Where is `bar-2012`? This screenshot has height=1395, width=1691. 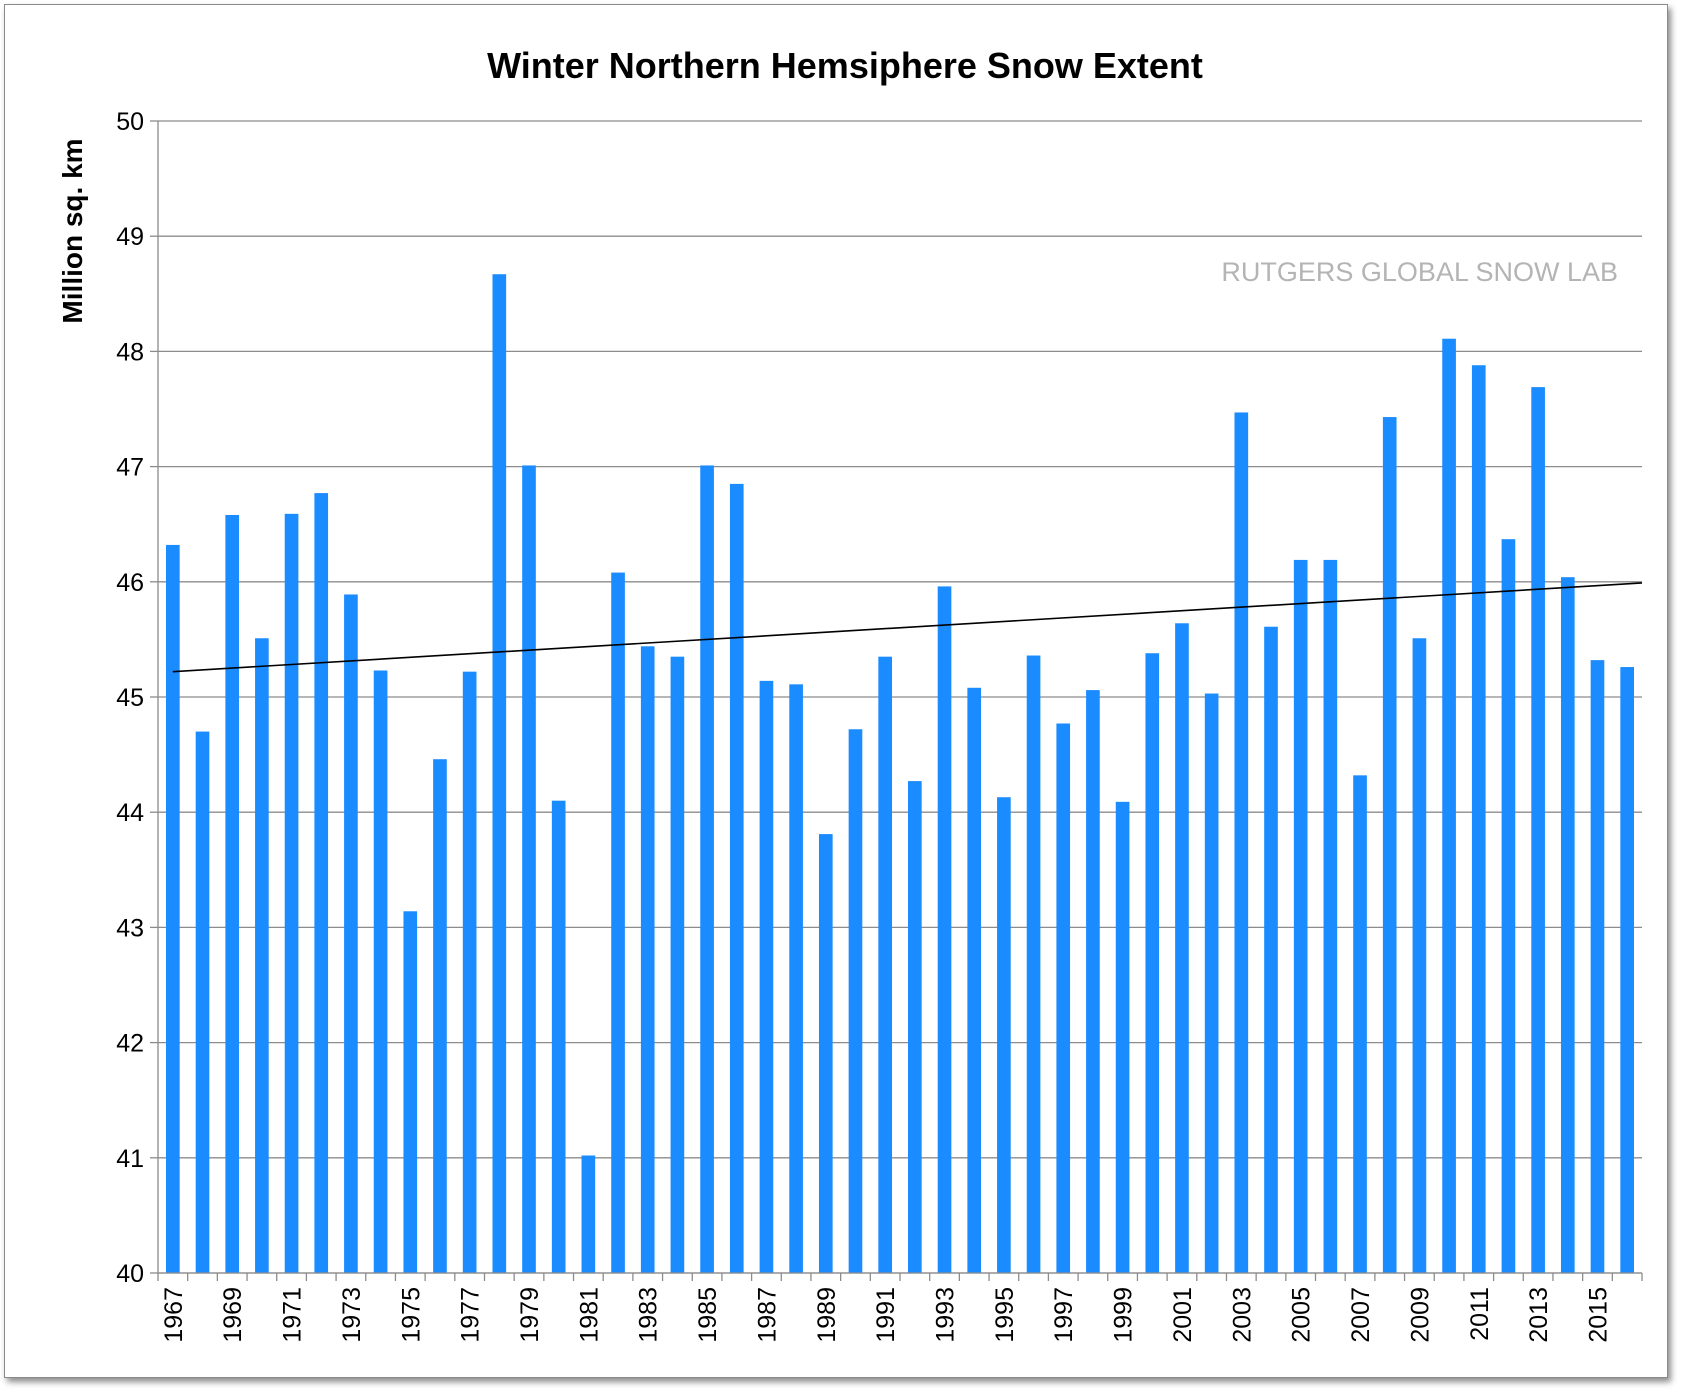
bar-2012 is located at coordinates (1508, 906).